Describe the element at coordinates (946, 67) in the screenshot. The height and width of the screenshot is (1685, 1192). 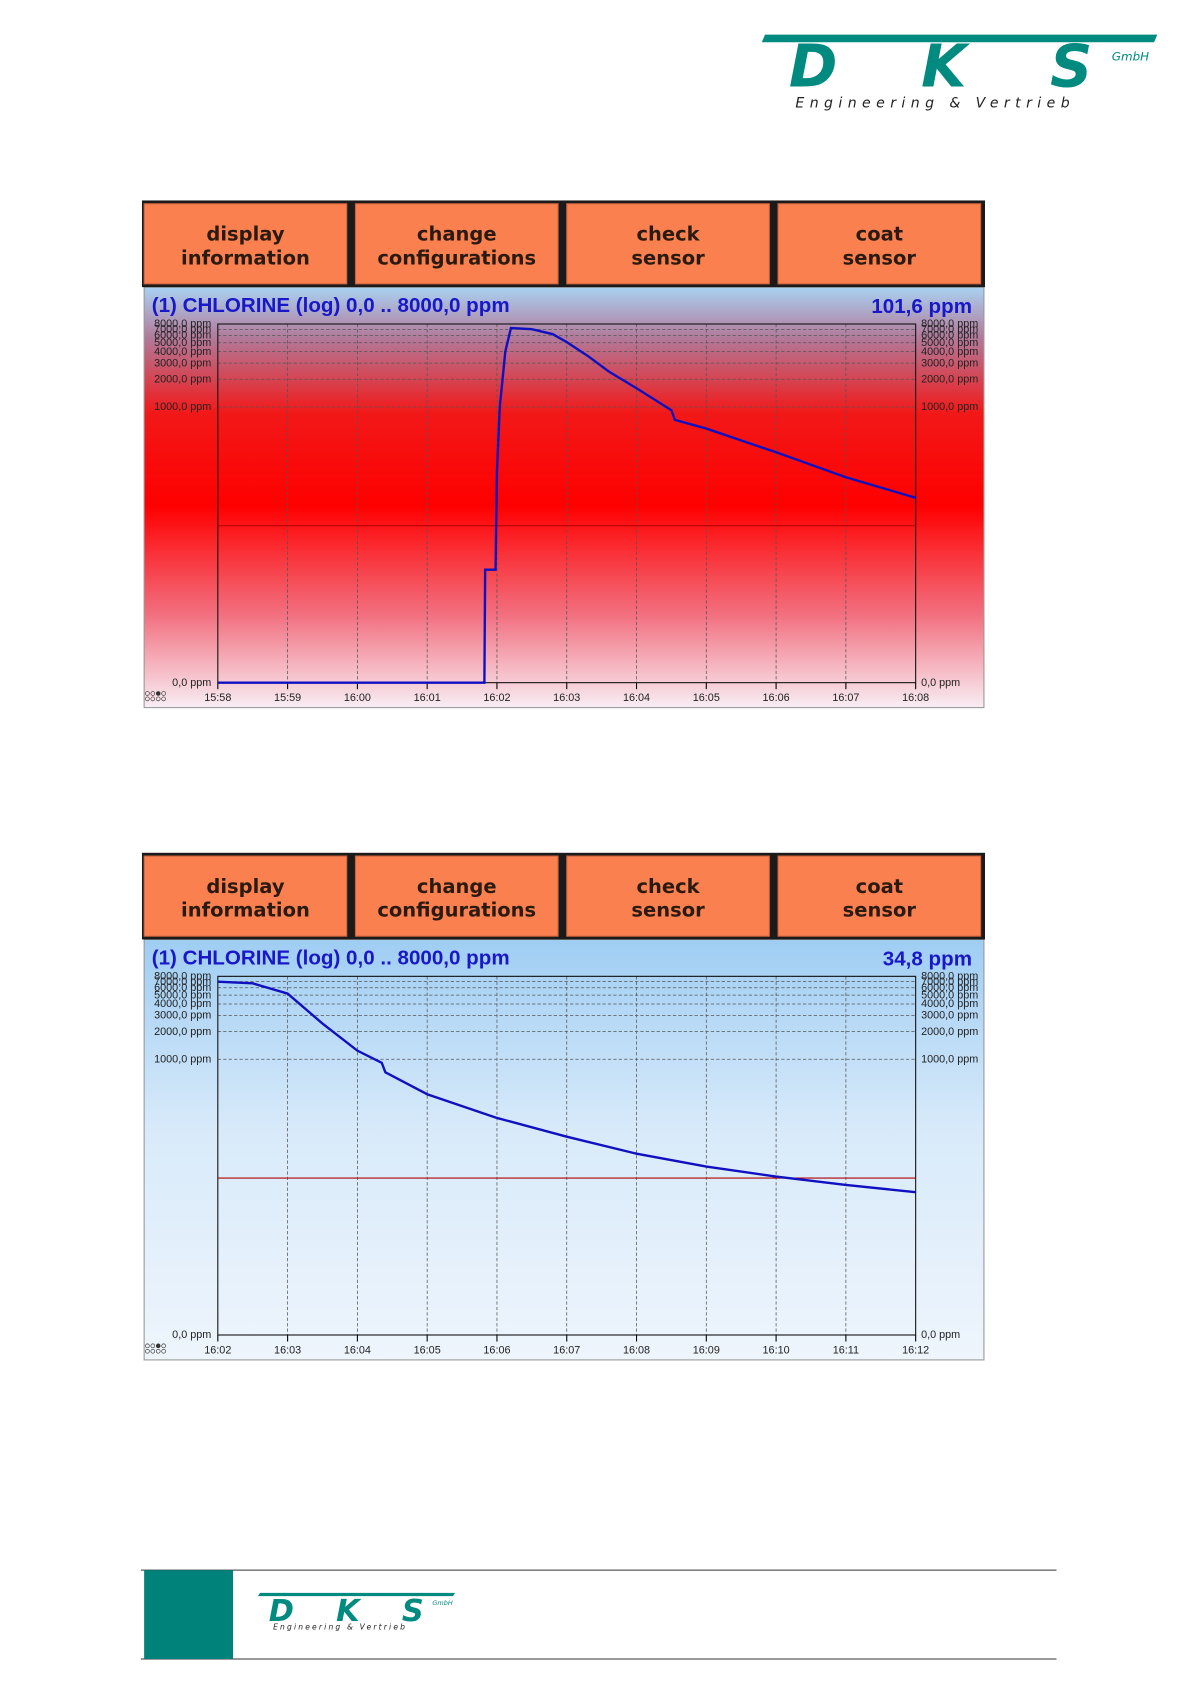
I see `logo-name: DKS` at that location.